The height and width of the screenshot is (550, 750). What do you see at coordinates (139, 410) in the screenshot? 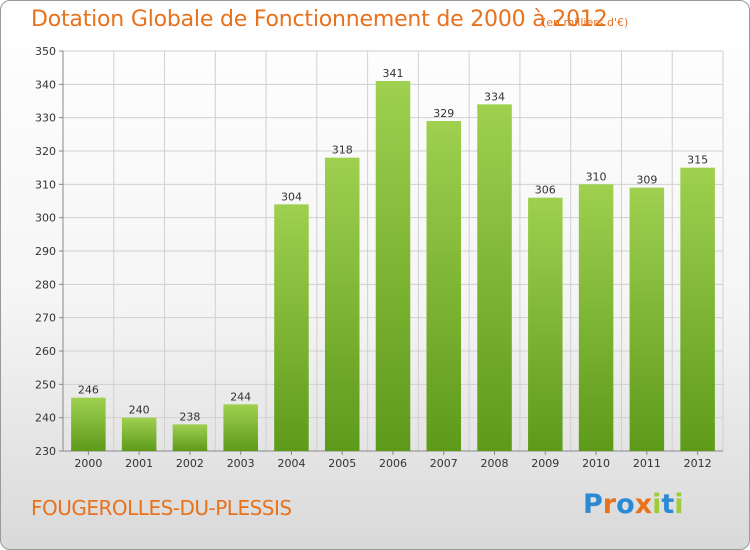
I see `data-label: 240` at bounding box center [139, 410].